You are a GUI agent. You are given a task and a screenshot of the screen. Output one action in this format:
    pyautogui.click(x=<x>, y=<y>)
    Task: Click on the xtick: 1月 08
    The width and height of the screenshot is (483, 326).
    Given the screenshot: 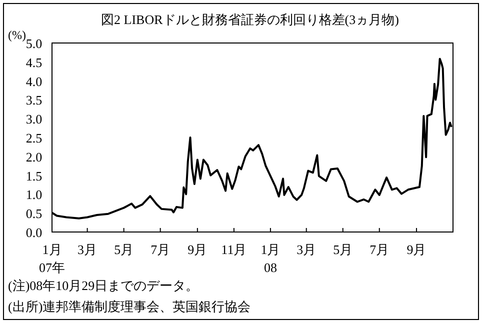 What is the action you would take?
    pyautogui.click(x=270, y=258)
    